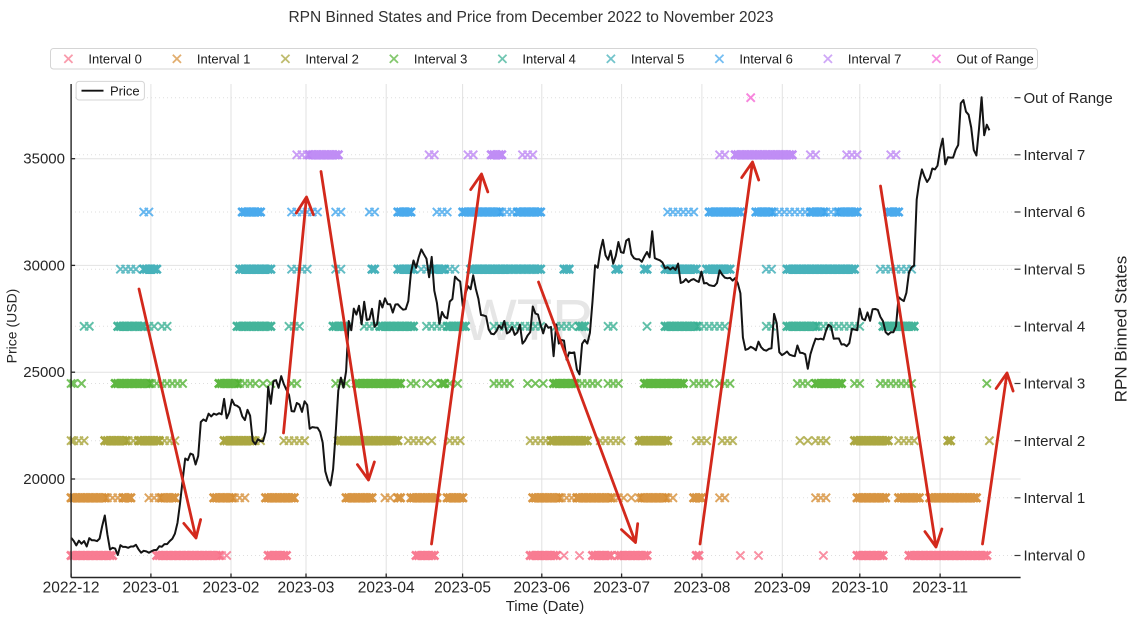  Describe the element at coordinates (12, 326) in the screenshot. I see `svg-text: Price (USD)` at that location.